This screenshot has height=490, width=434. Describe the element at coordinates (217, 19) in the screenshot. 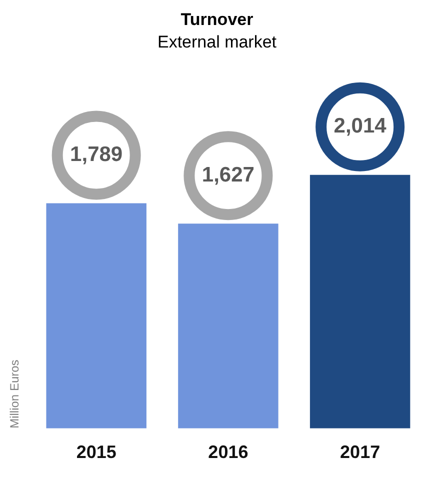

I see `chart-title: Turnover` at that location.